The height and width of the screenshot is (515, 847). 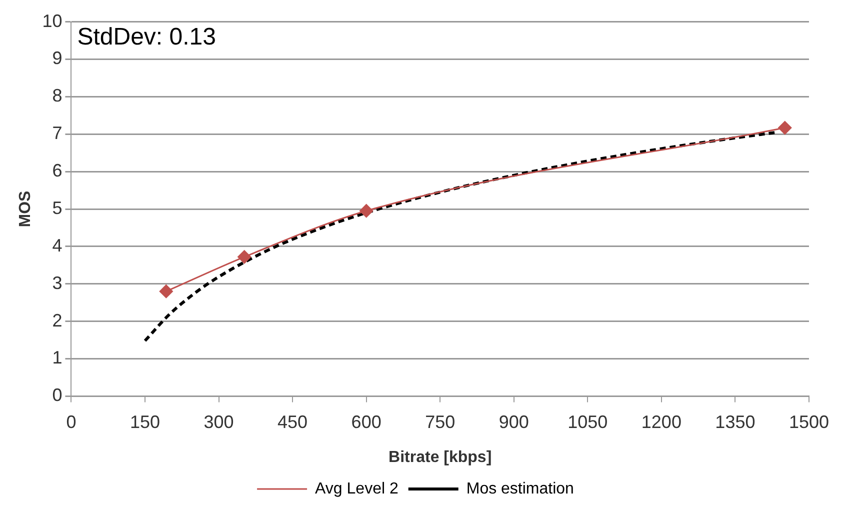 What do you see at coordinates (57, 320) in the screenshot?
I see `y-tick-label: 2` at bounding box center [57, 320].